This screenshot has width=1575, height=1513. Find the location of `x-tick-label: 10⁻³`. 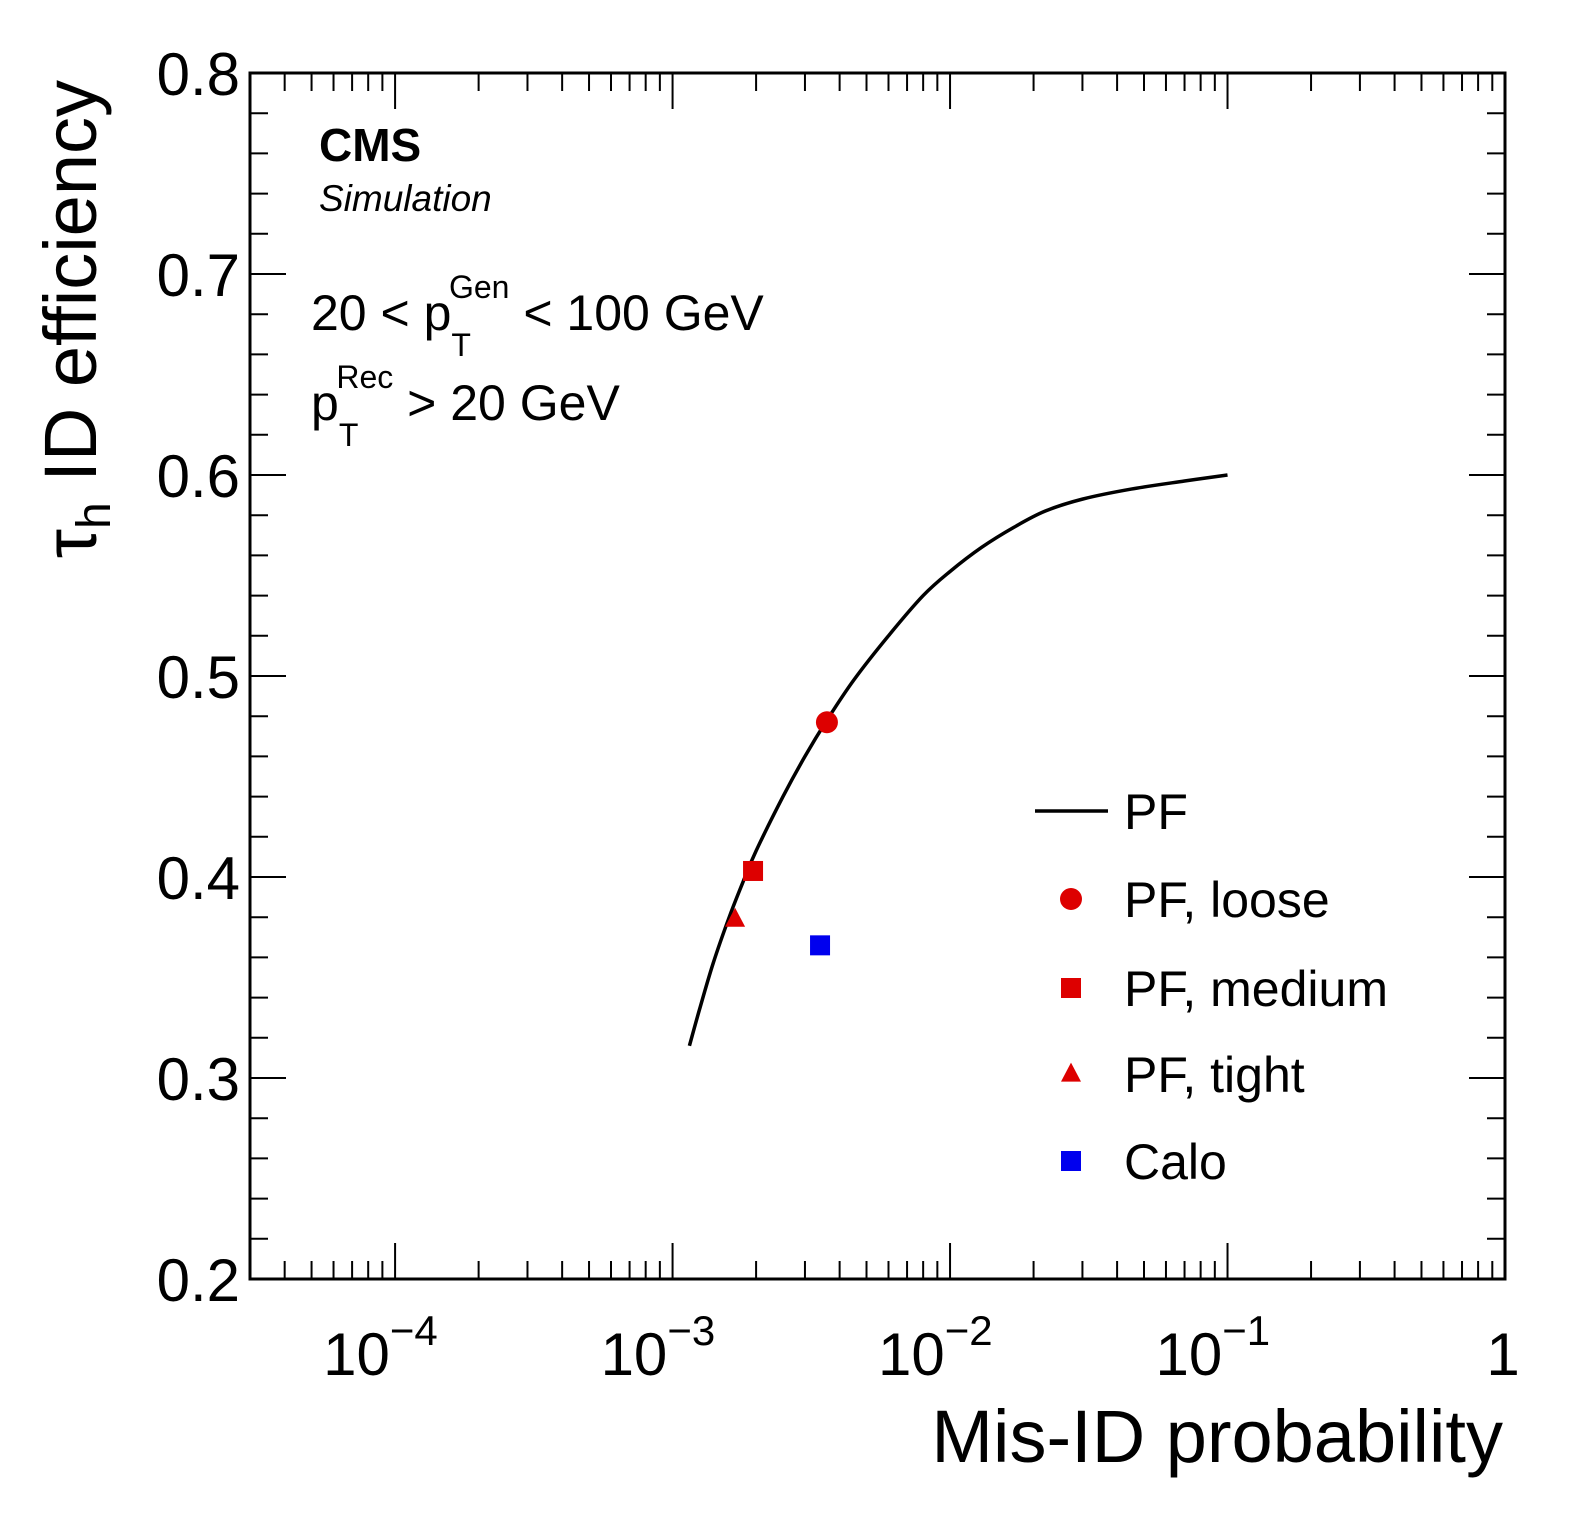

x-tick-label: 10⁻³ is located at coordinates (658, 1347).